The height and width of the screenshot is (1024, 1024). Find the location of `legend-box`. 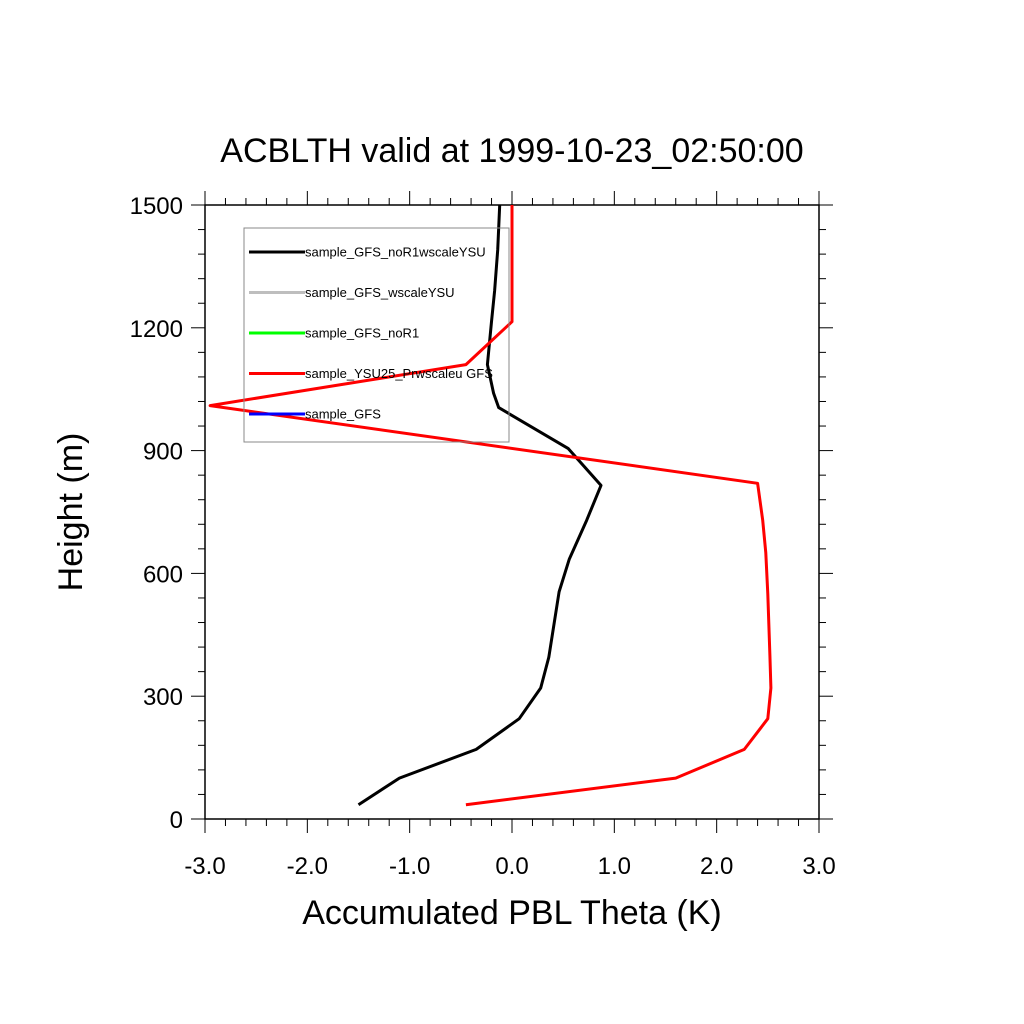

legend-box is located at coordinates (376, 335).